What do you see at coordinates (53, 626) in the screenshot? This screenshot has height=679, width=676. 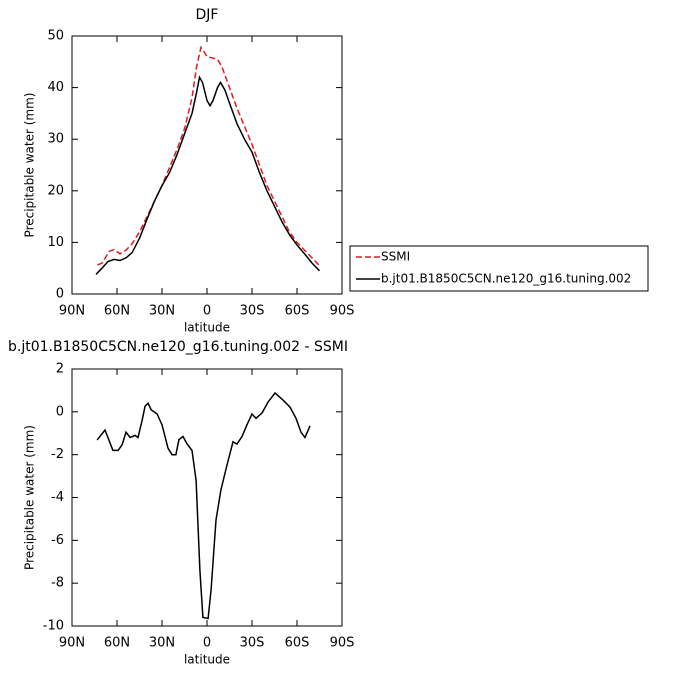 I see `y-tick-label: -10` at bounding box center [53, 626].